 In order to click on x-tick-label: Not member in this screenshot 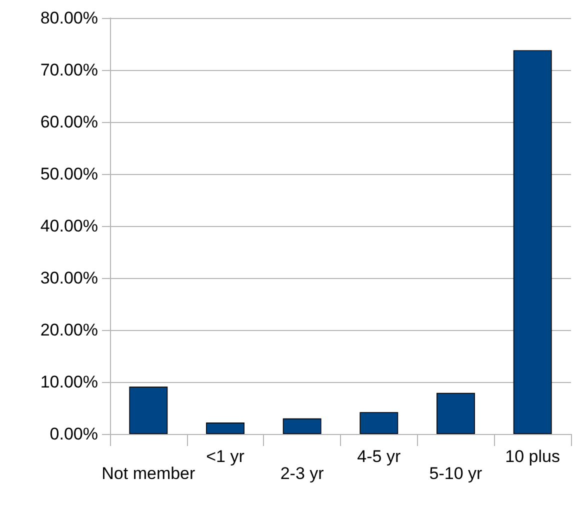, I will do `click(149, 473)`.